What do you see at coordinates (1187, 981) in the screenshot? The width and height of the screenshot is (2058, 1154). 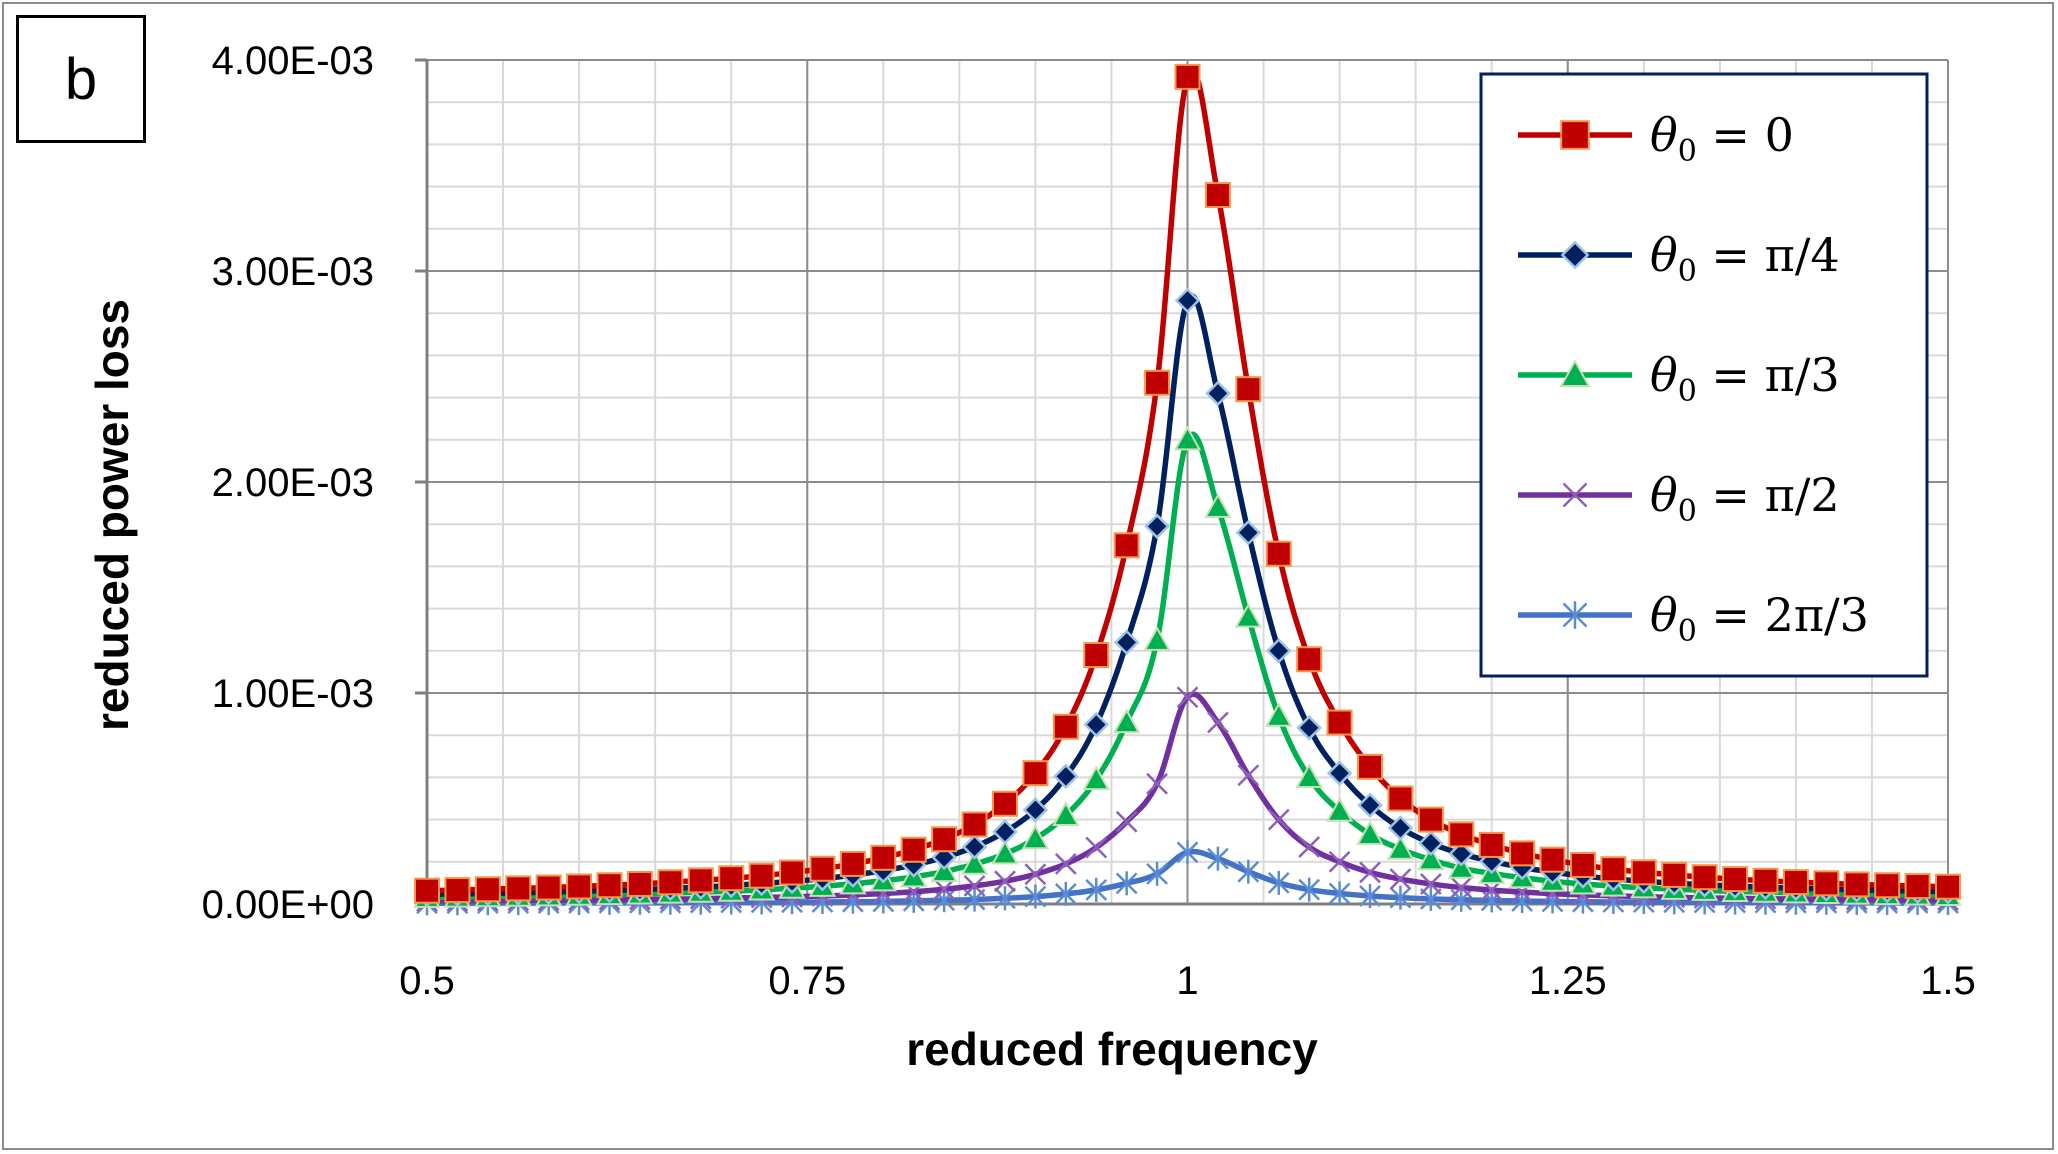 I see `x-tick-label: 1` at bounding box center [1187, 981].